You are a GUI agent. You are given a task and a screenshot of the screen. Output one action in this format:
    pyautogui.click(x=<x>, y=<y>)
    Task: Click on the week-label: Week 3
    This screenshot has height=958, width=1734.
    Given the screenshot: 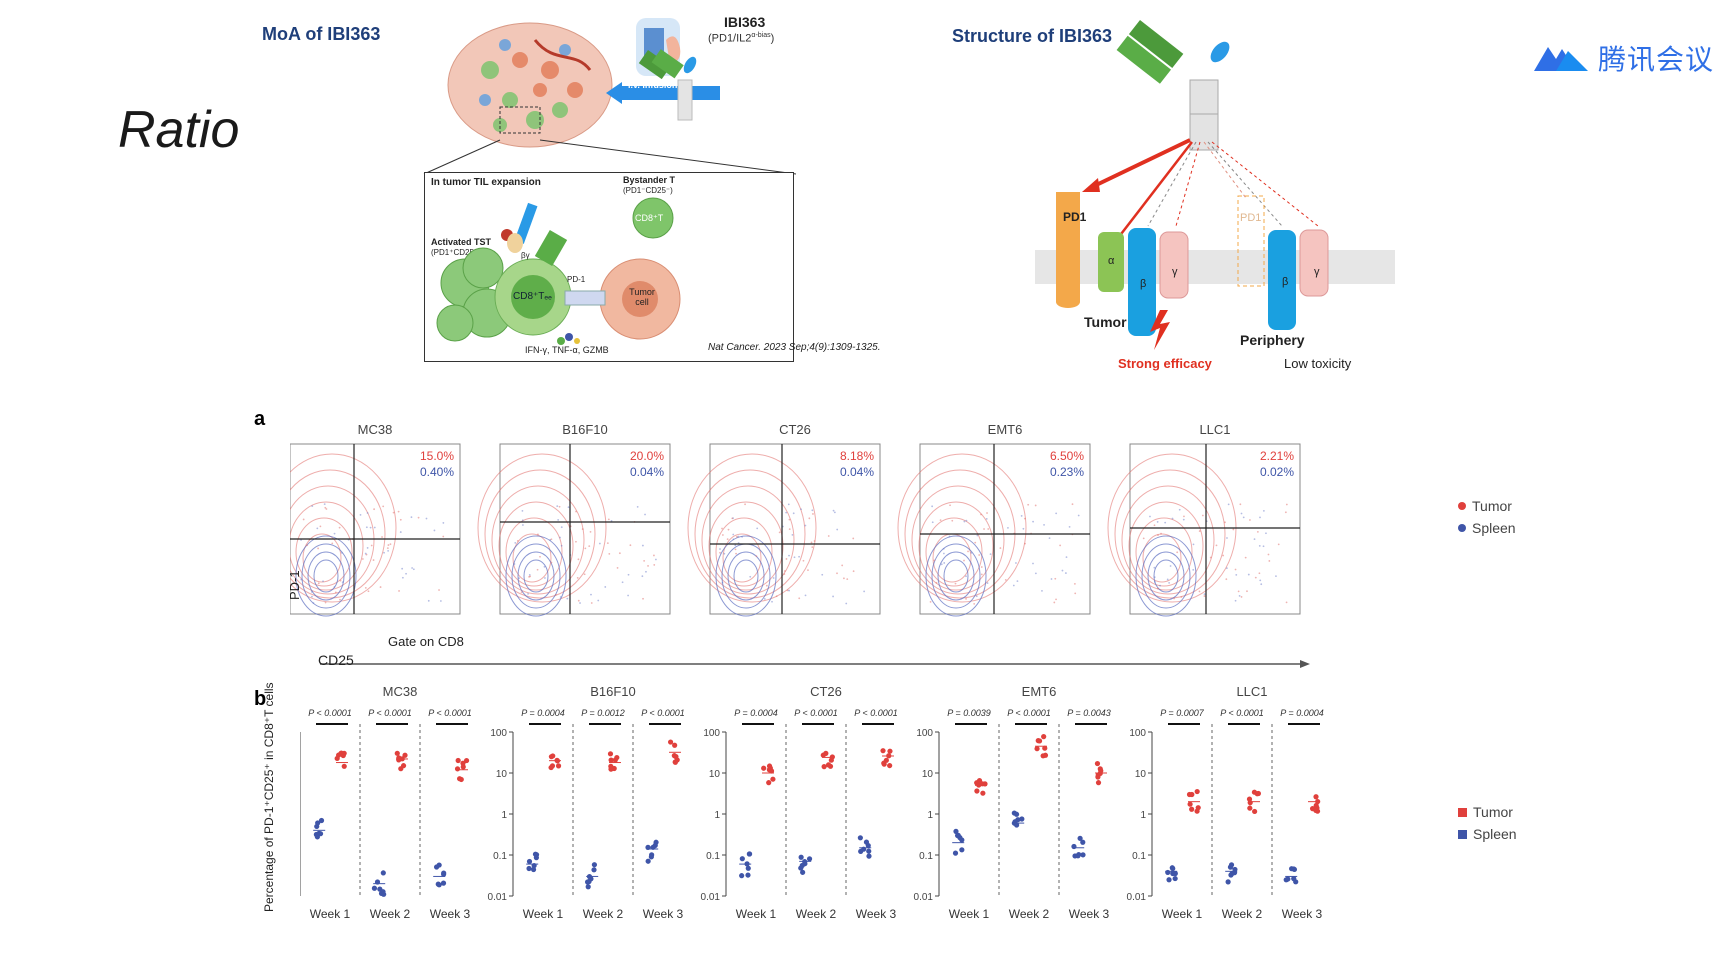 What is the action you would take?
    pyautogui.click(x=1302, y=914)
    